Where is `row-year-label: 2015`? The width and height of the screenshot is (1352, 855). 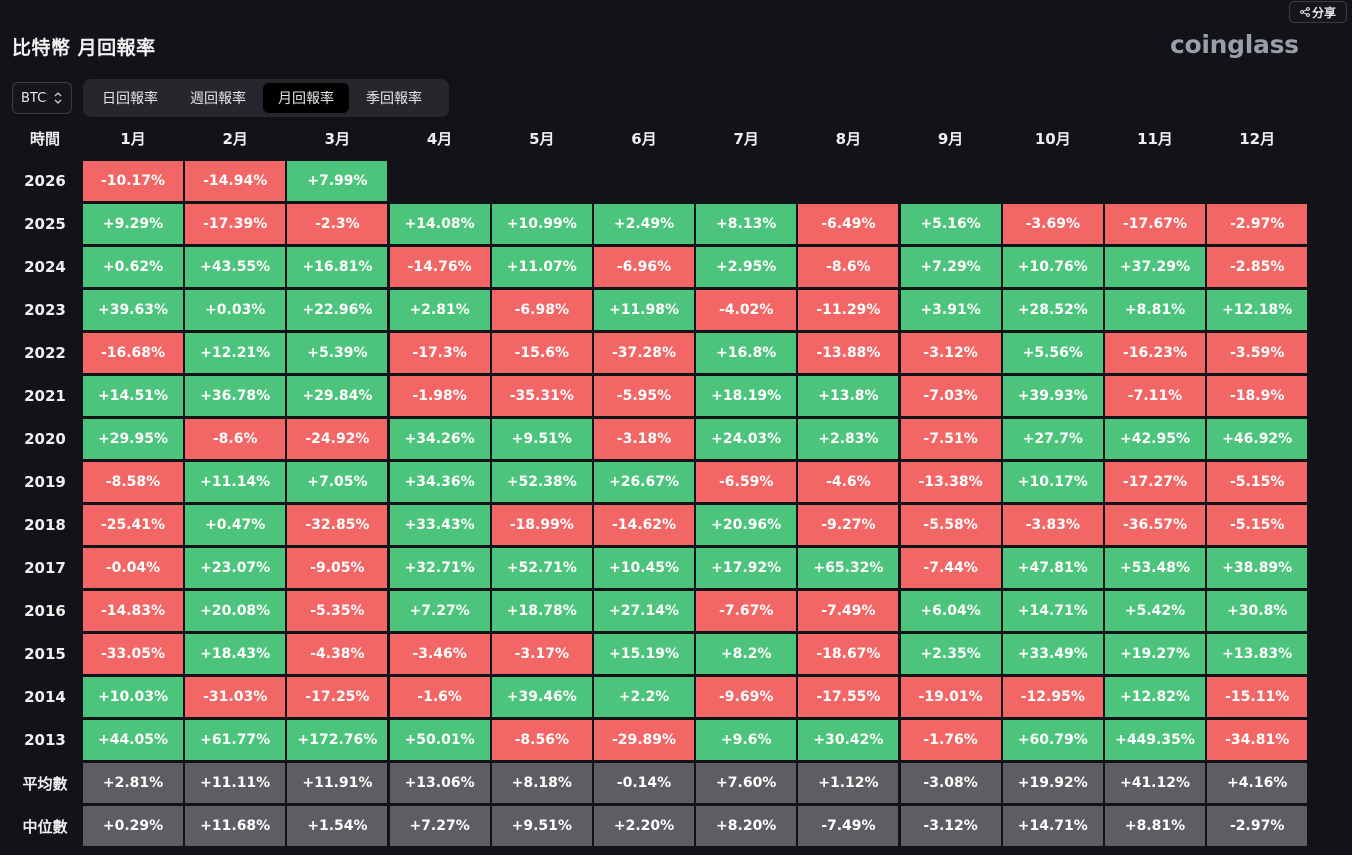 row-year-label: 2015 is located at coordinates (45, 654).